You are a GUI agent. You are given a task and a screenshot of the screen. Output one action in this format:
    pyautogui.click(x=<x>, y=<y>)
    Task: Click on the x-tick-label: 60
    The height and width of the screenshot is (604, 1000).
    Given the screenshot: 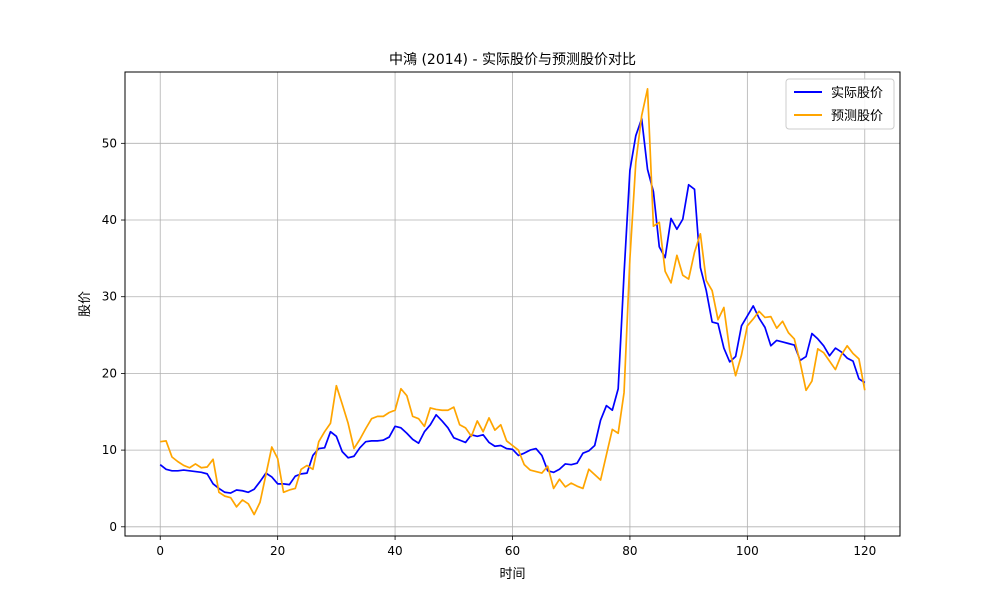 What is the action you would take?
    pyautogui.click(x=512, y=551)
    